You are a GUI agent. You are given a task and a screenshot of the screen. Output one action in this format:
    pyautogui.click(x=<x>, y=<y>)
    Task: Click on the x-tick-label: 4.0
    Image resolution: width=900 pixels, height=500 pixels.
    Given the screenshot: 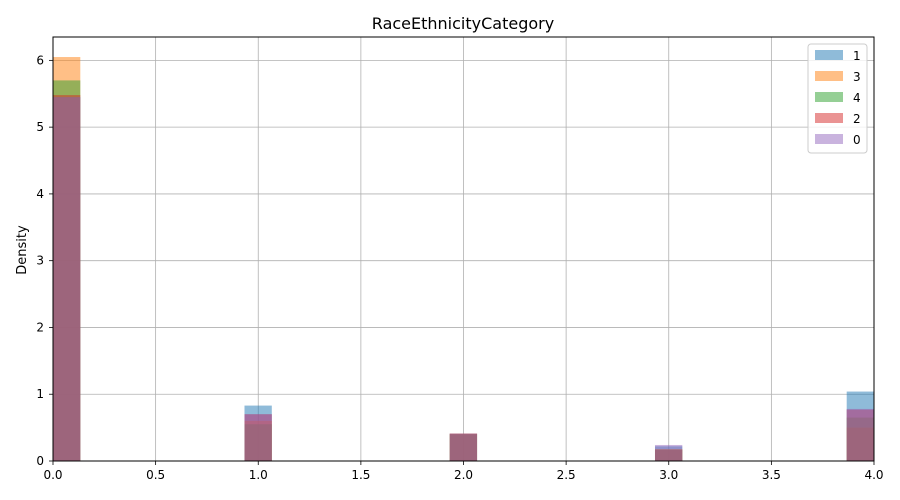 What is the action you would take?
    pyautogui.click(x=873, y=475)
    